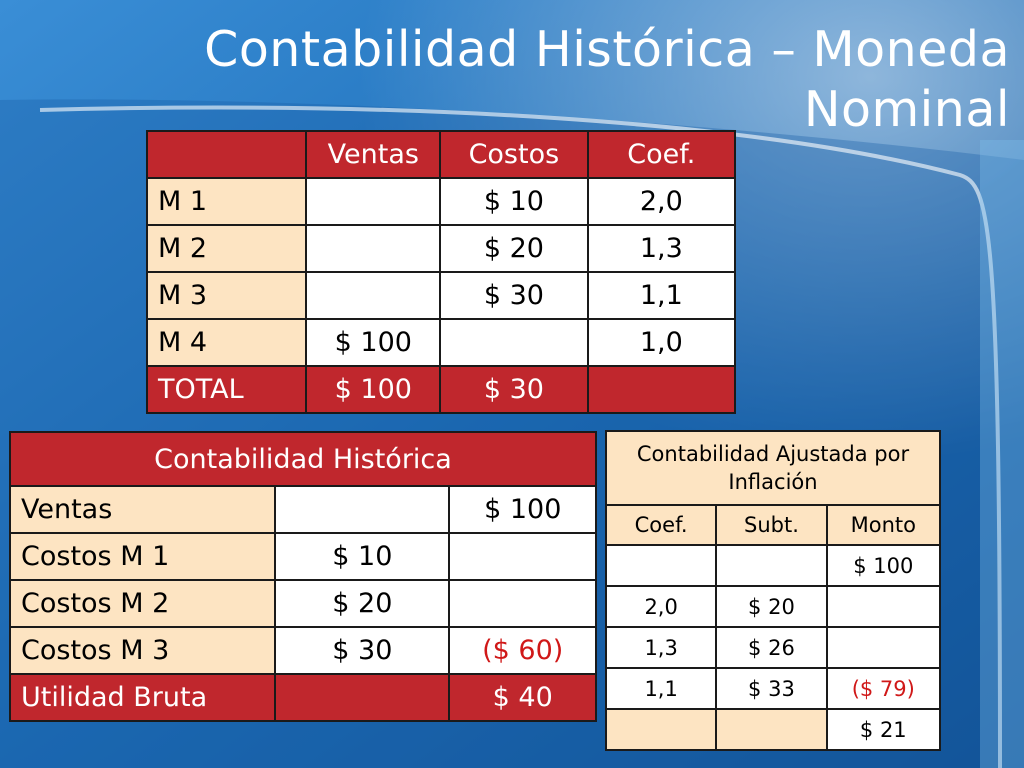  I want to click on subt-cell: $ 26, so click(771, 647).